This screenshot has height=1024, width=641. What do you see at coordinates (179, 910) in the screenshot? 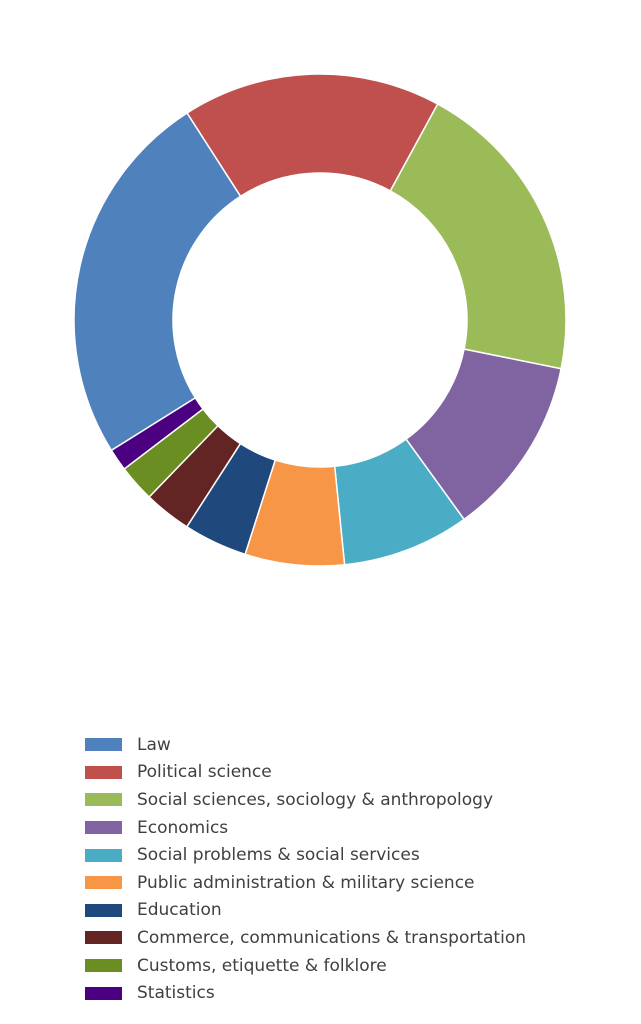
I see `legend-label: Education` at bounding box center [179, 910].